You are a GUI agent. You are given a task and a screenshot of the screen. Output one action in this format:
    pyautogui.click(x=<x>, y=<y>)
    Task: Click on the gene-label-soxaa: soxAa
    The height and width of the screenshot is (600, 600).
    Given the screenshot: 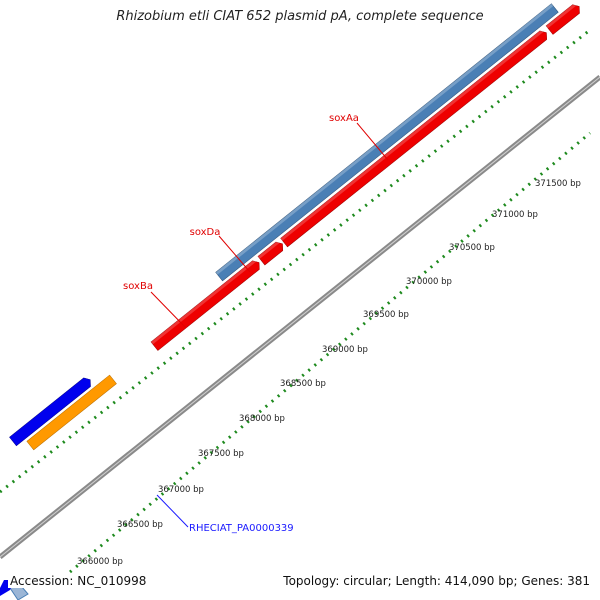 What is the action you would take?
    pyautogui.click(x=344, y=118)
    